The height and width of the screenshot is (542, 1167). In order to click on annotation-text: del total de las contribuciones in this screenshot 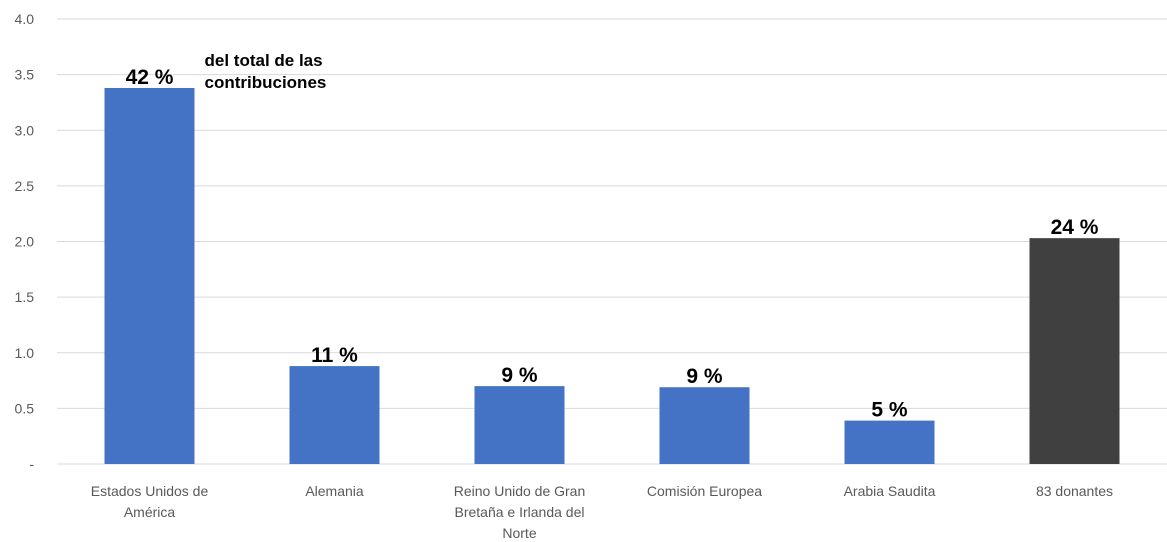, I will do `click(266, 71)`.